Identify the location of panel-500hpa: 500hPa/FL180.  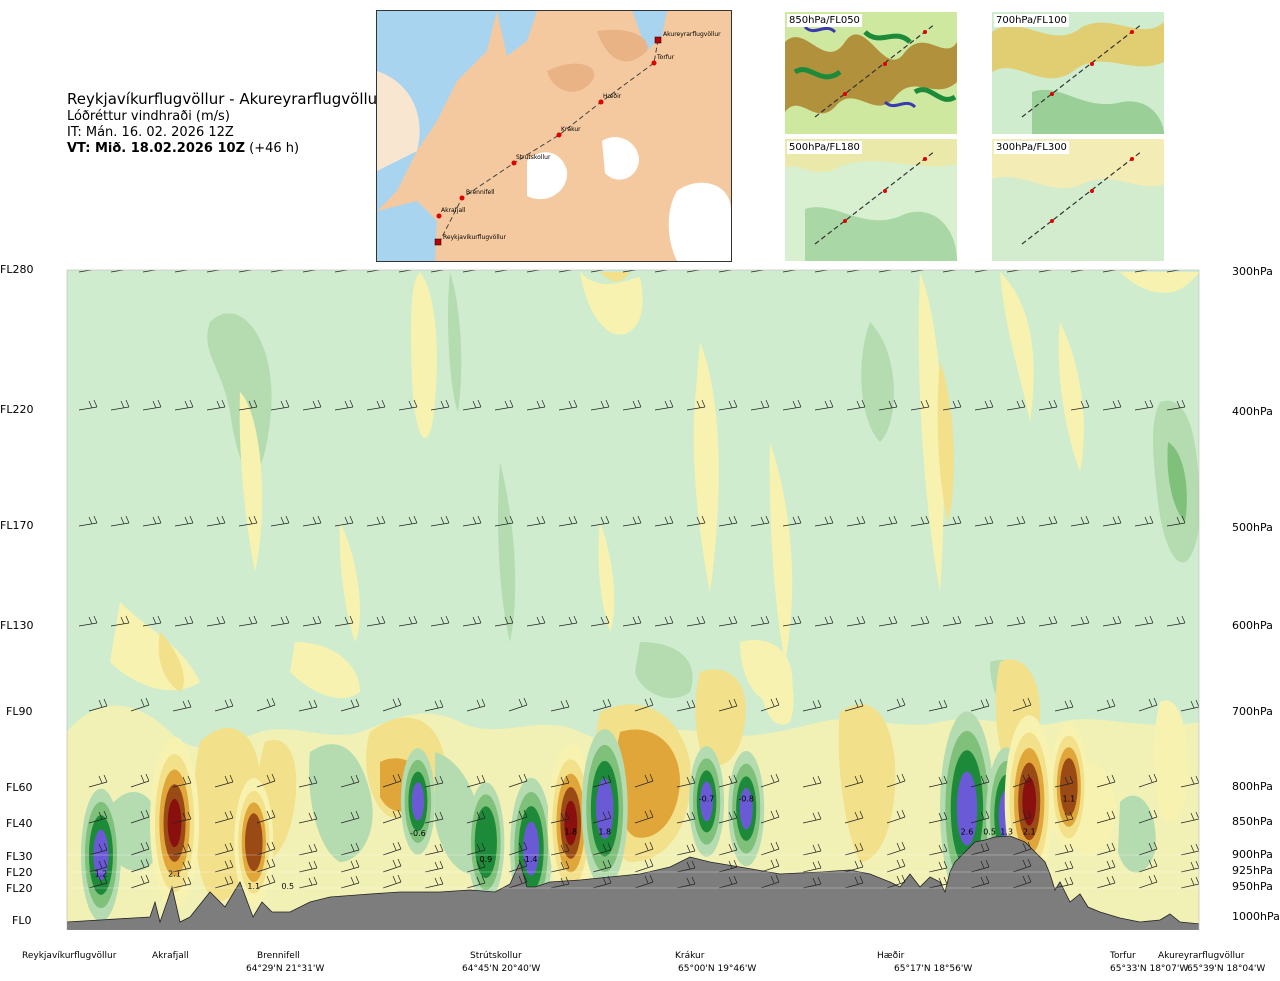
(871, 200).